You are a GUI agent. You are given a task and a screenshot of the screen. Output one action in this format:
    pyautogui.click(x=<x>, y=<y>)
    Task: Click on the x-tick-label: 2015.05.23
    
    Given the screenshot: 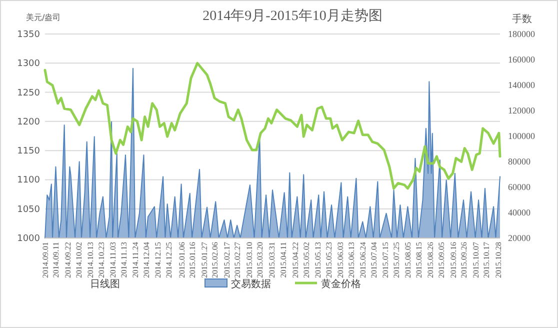 What is the action you would take?
    pyautogui.click(x=329, y=260)
    